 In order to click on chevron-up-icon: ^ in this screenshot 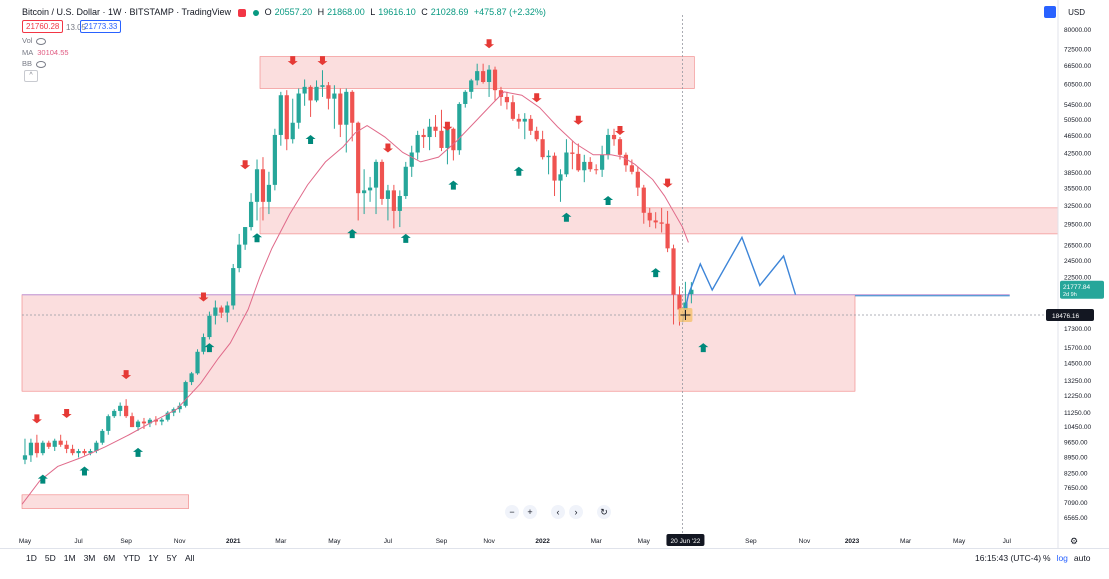, I will do `click(31, 76)`.